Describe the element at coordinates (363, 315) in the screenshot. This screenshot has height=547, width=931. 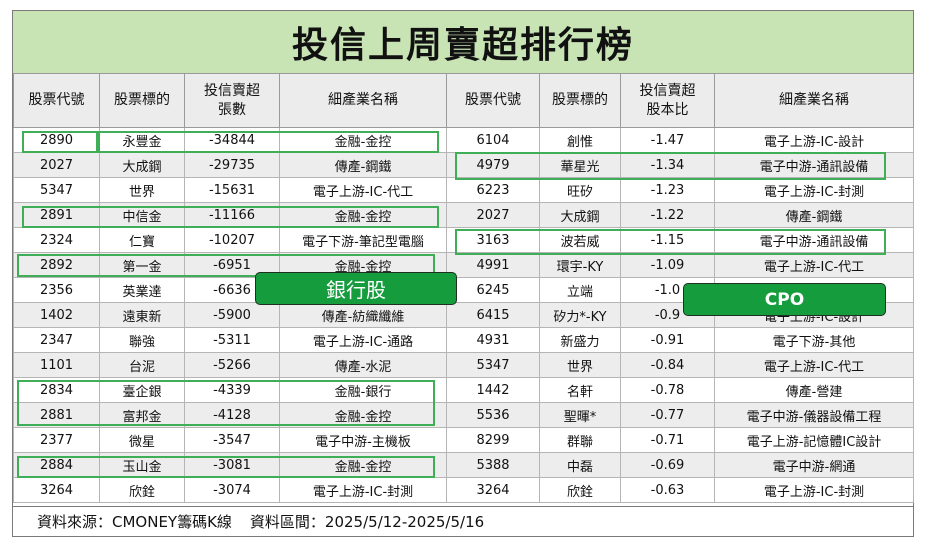
I see `left-industry-cell: 傳產-紡織纖維` at that location.